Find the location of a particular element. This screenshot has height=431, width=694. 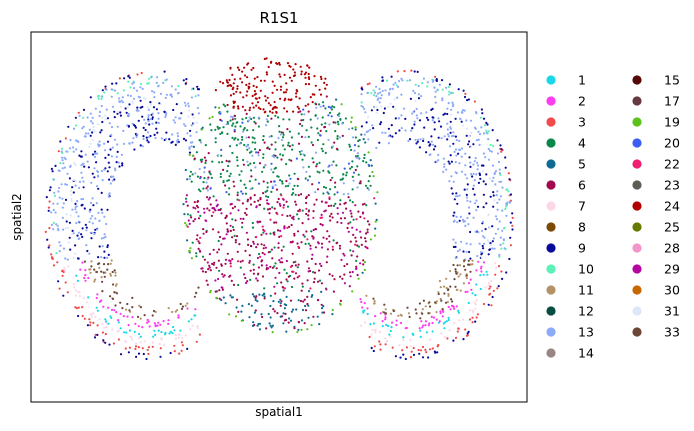

legend-label: 2 is located at coordinates (582, 101).